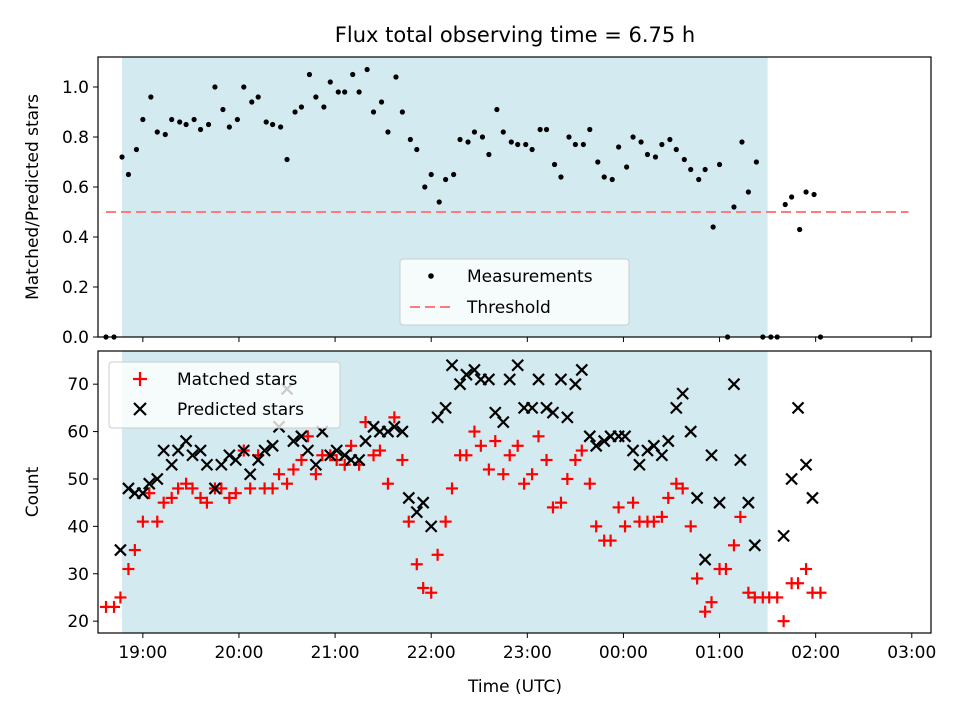  Describe the element at coordinates (140, 379) in the screenshot. I see `legend-matched-marker` at that location.